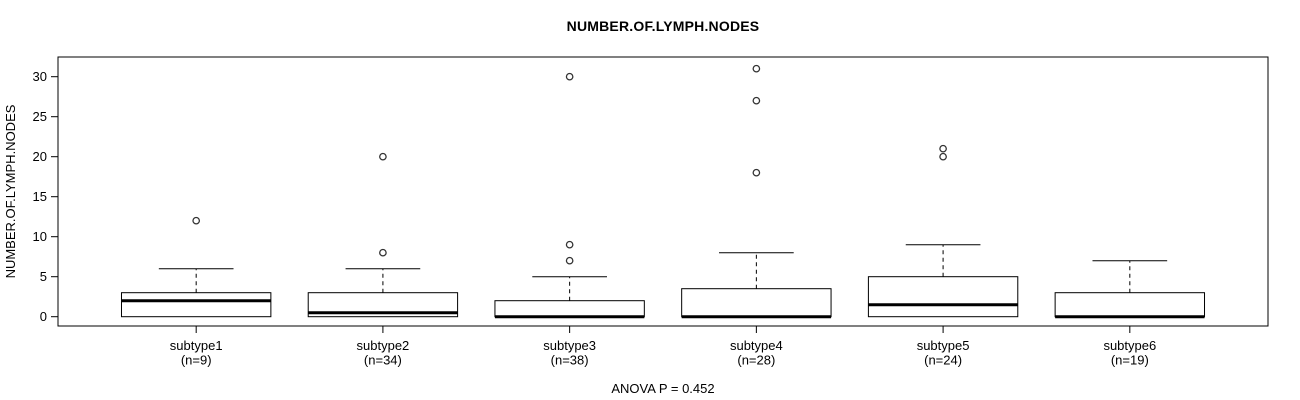  What do you see at coordinates (383, 260) in the screenshot?
I see `boxplot-group-subtype2: subtype2(n=34)` at bounding box center [383, 260].